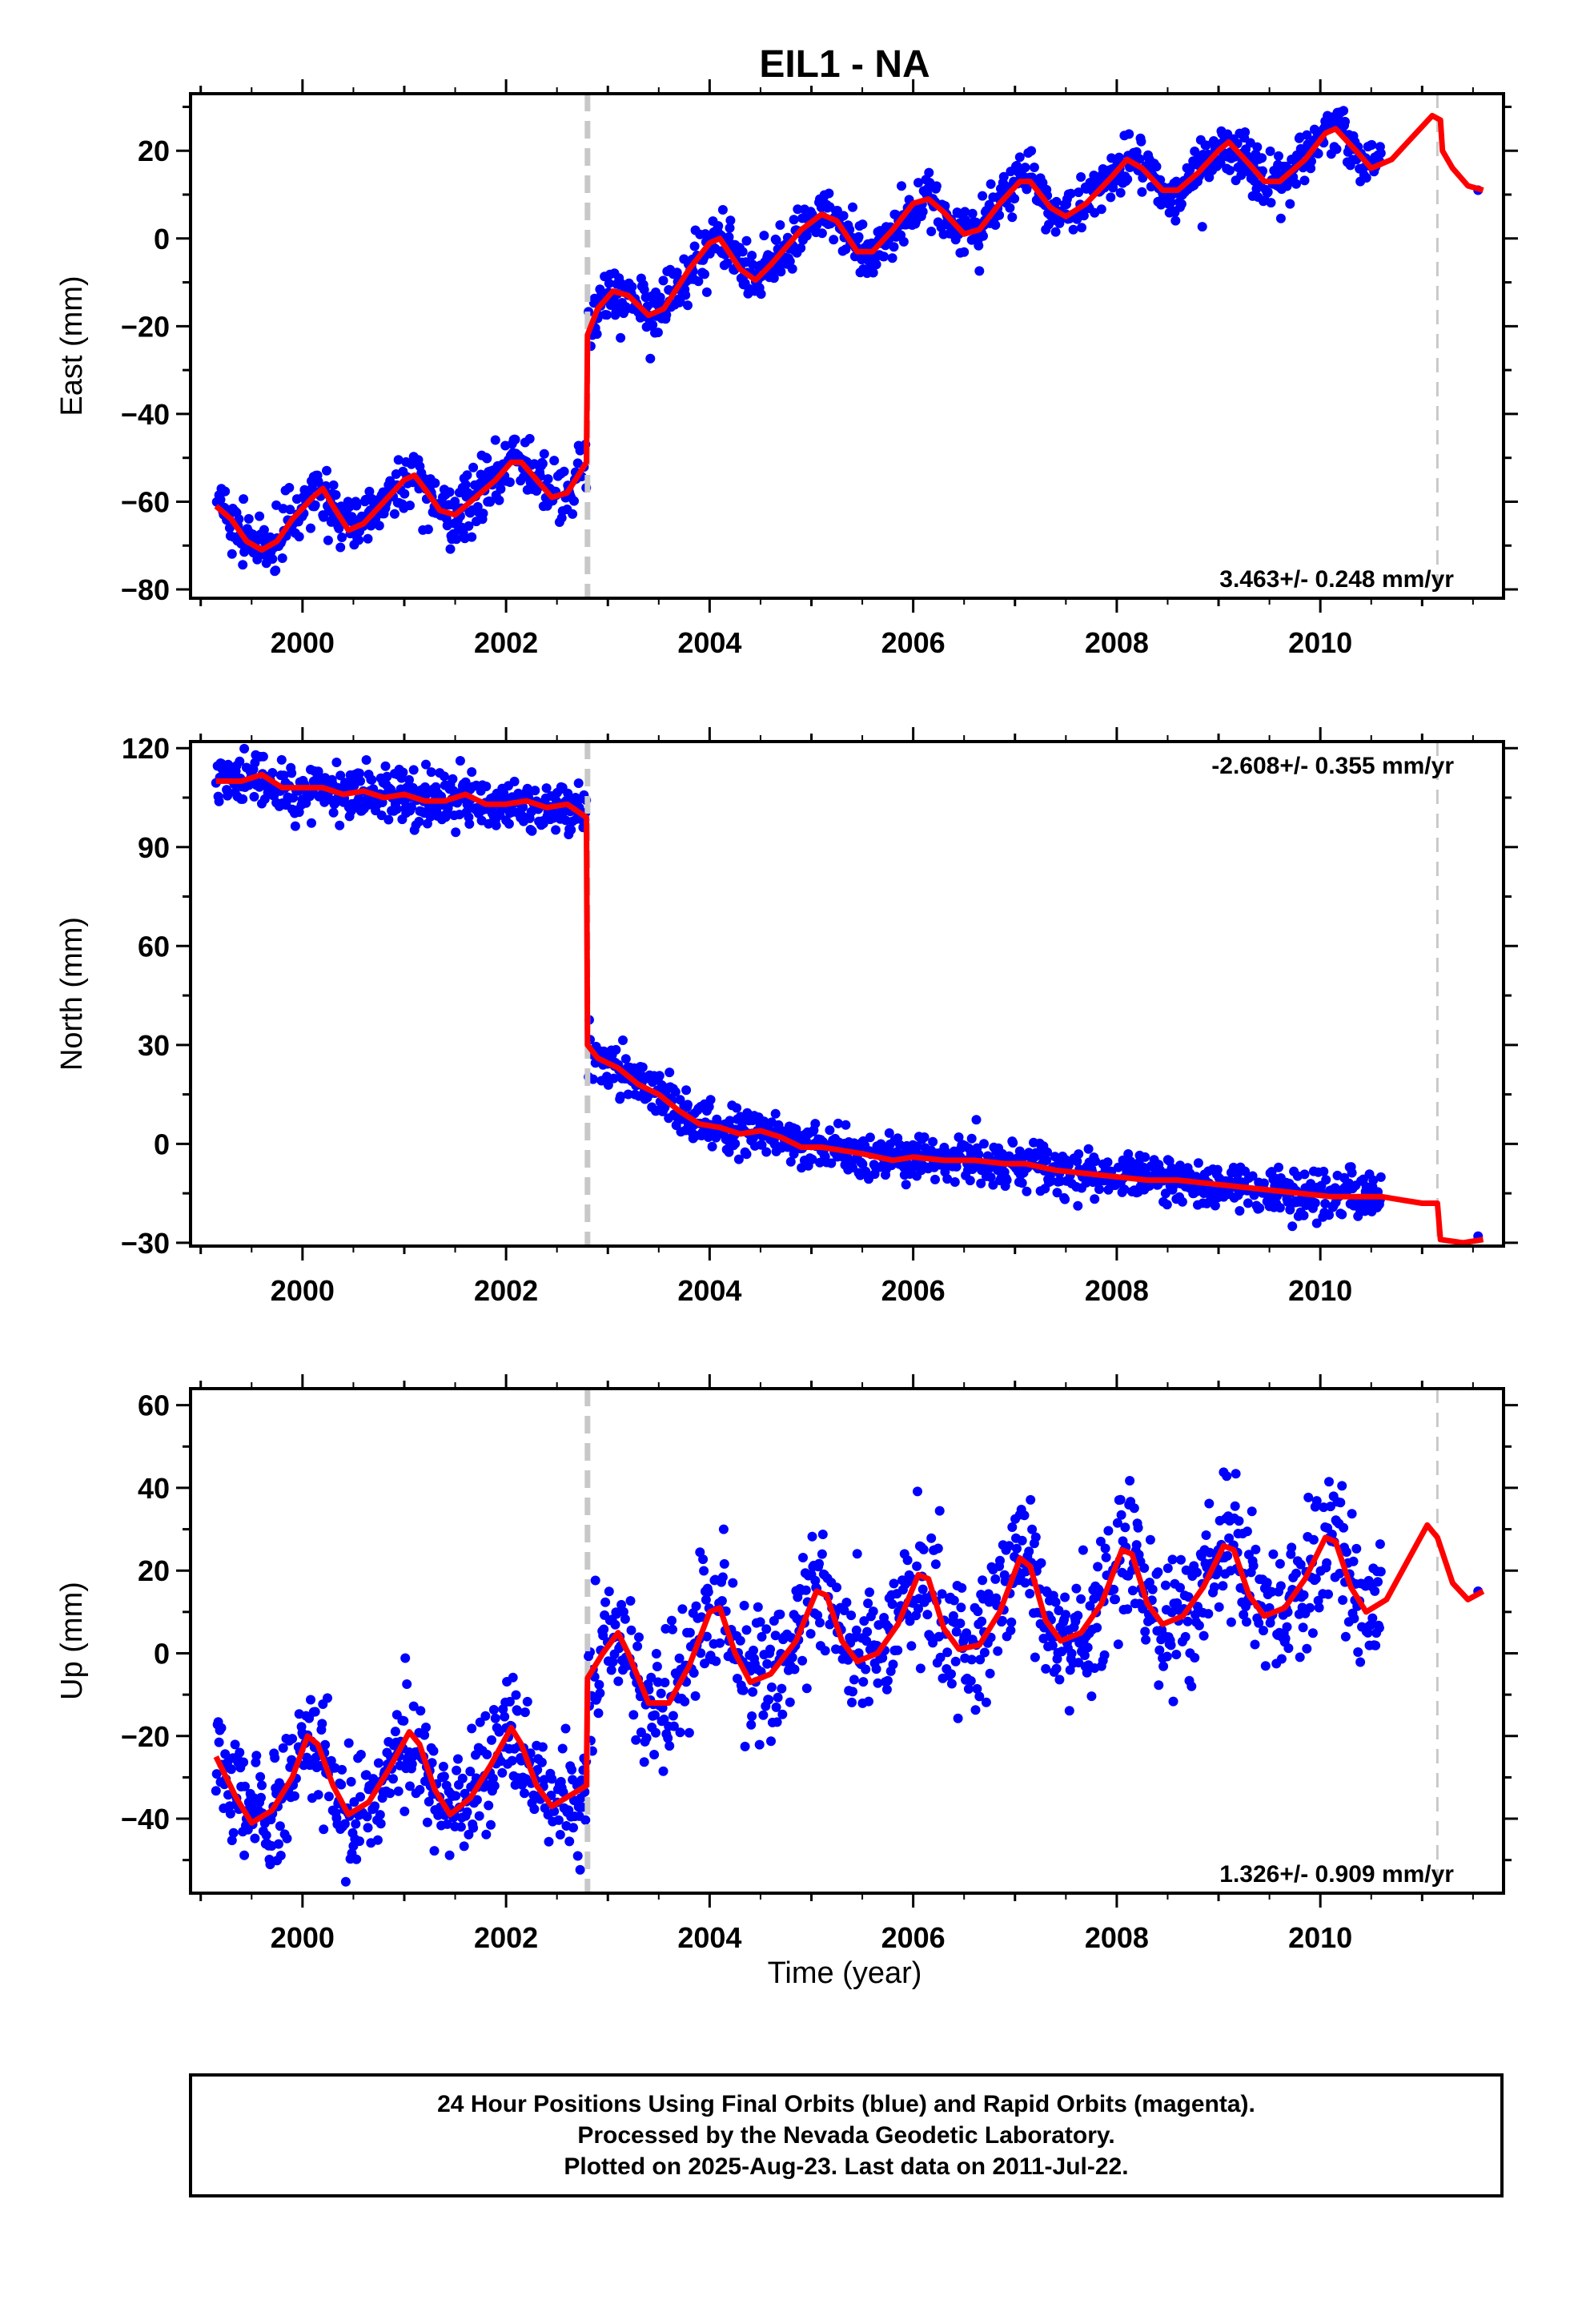  Describe the element at coordinates (145, 326) in the screenshot. I see `east-y-tick-label: −20` at that location.